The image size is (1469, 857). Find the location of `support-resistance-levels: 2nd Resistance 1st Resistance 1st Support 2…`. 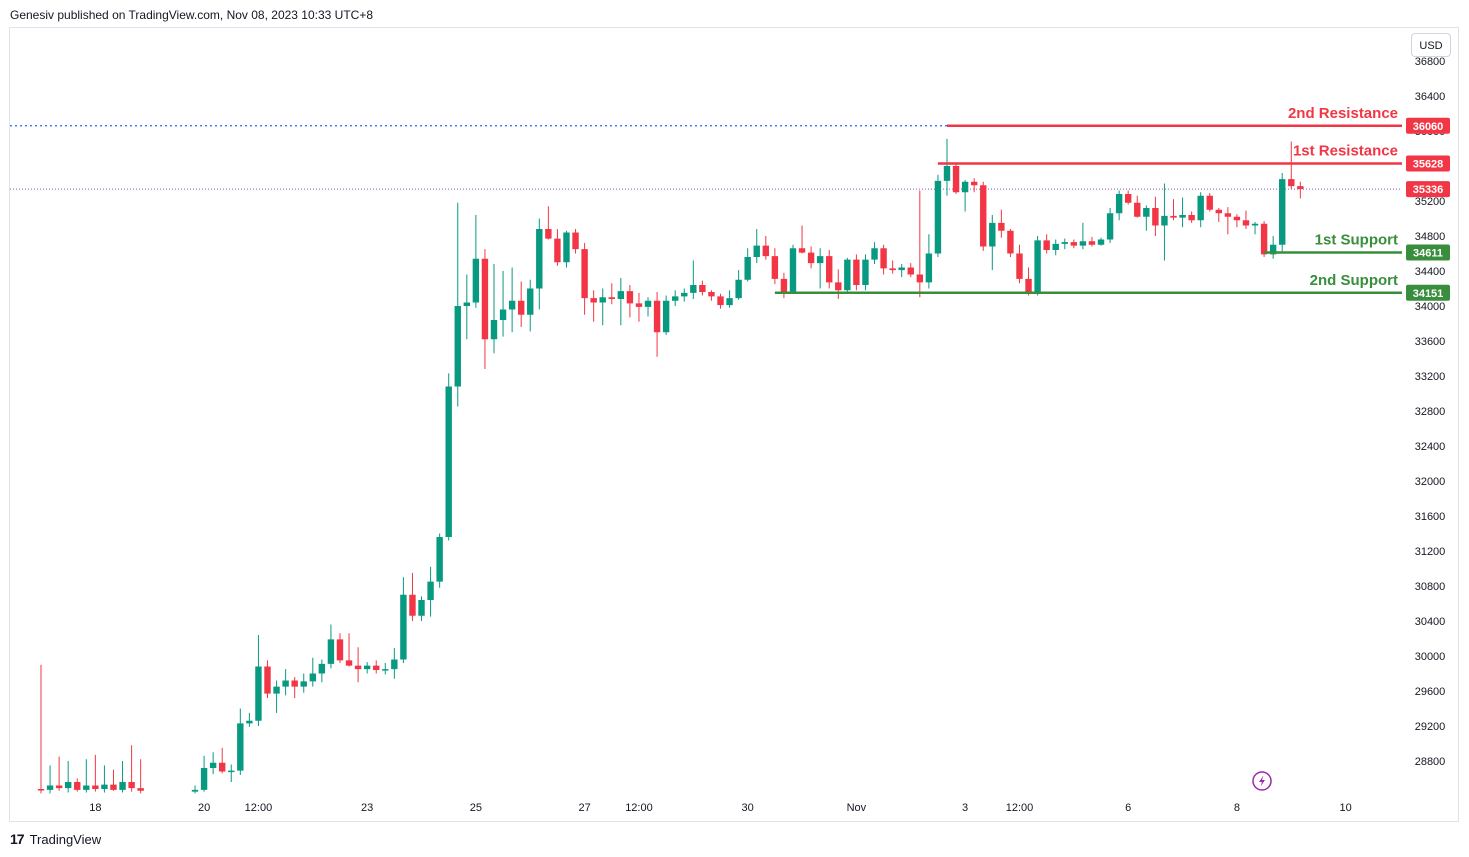

support-resistance-levels: 2nd Resistance 1st Resistance 1st Support 2… is located at coordinates (1088, 200).